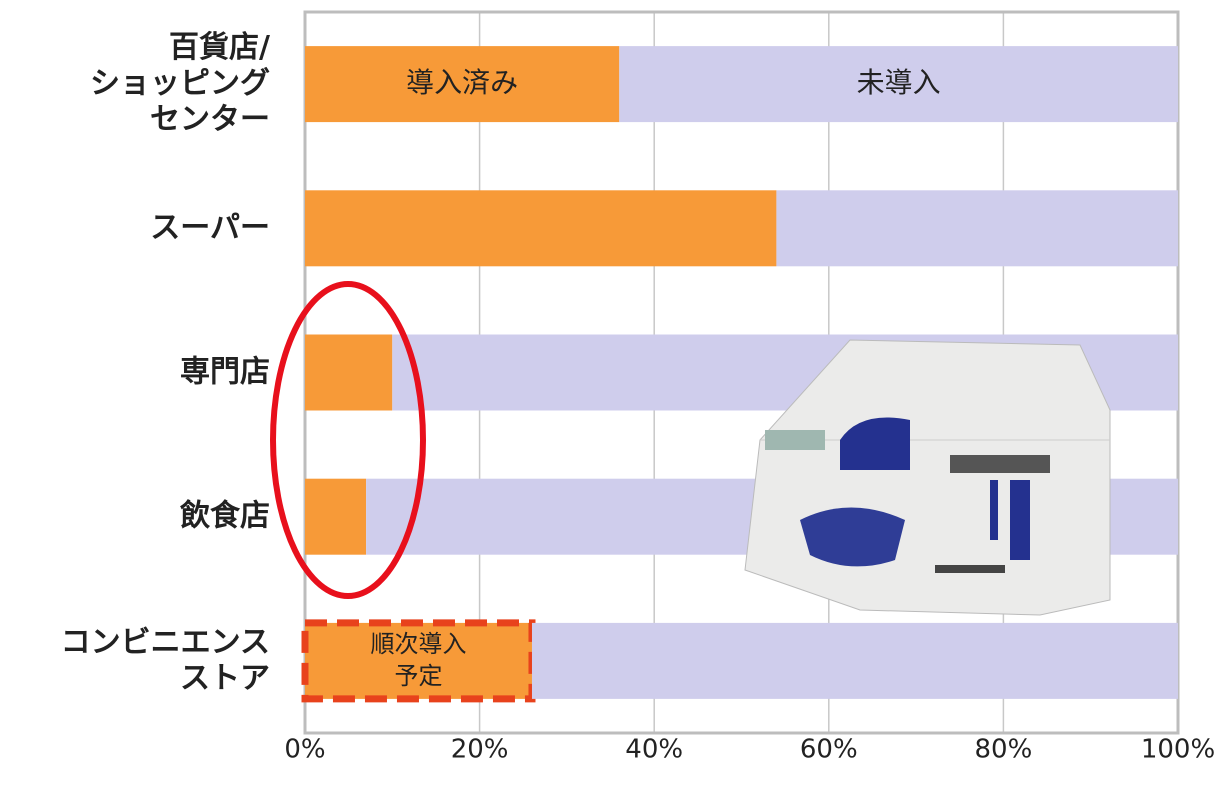  What do you see at coordinates (1178, 750) in the screenshot?
I see `x-tick-label: 100%` at bounding box center [1178, 750].